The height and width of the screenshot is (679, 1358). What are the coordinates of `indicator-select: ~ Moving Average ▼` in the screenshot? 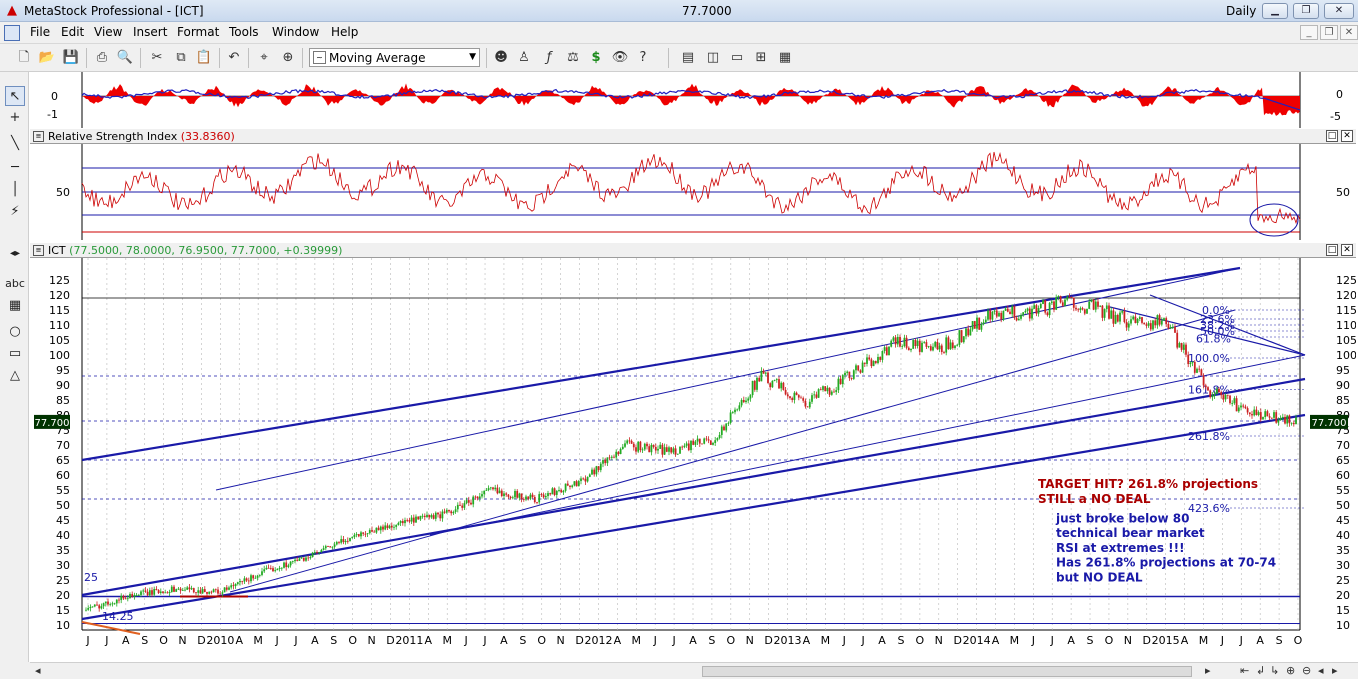 It's located at (394, 57).